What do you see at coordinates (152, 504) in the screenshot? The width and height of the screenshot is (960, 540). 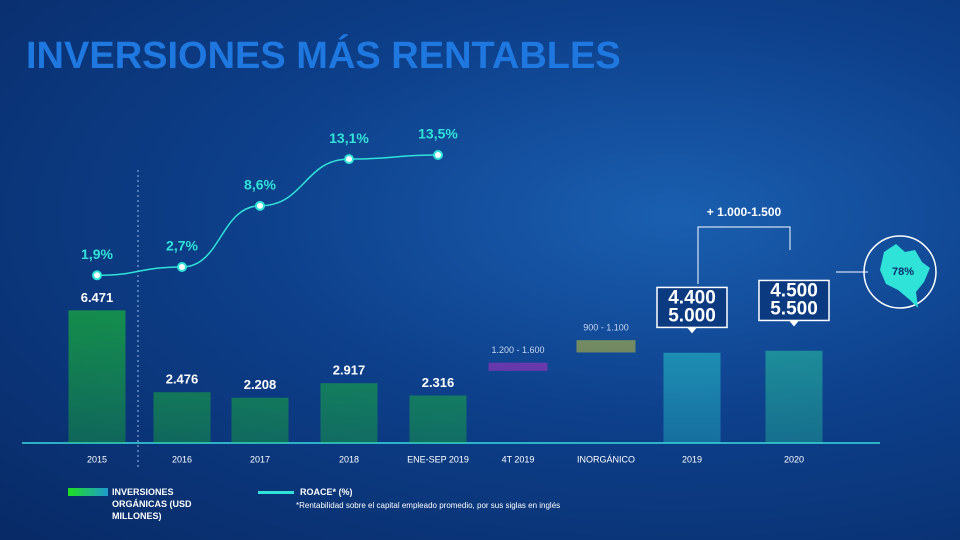 I see `legend-label: INVERSIONES ORGÁNICAS (USD MILLONES)` at bounding box center [152, 504].